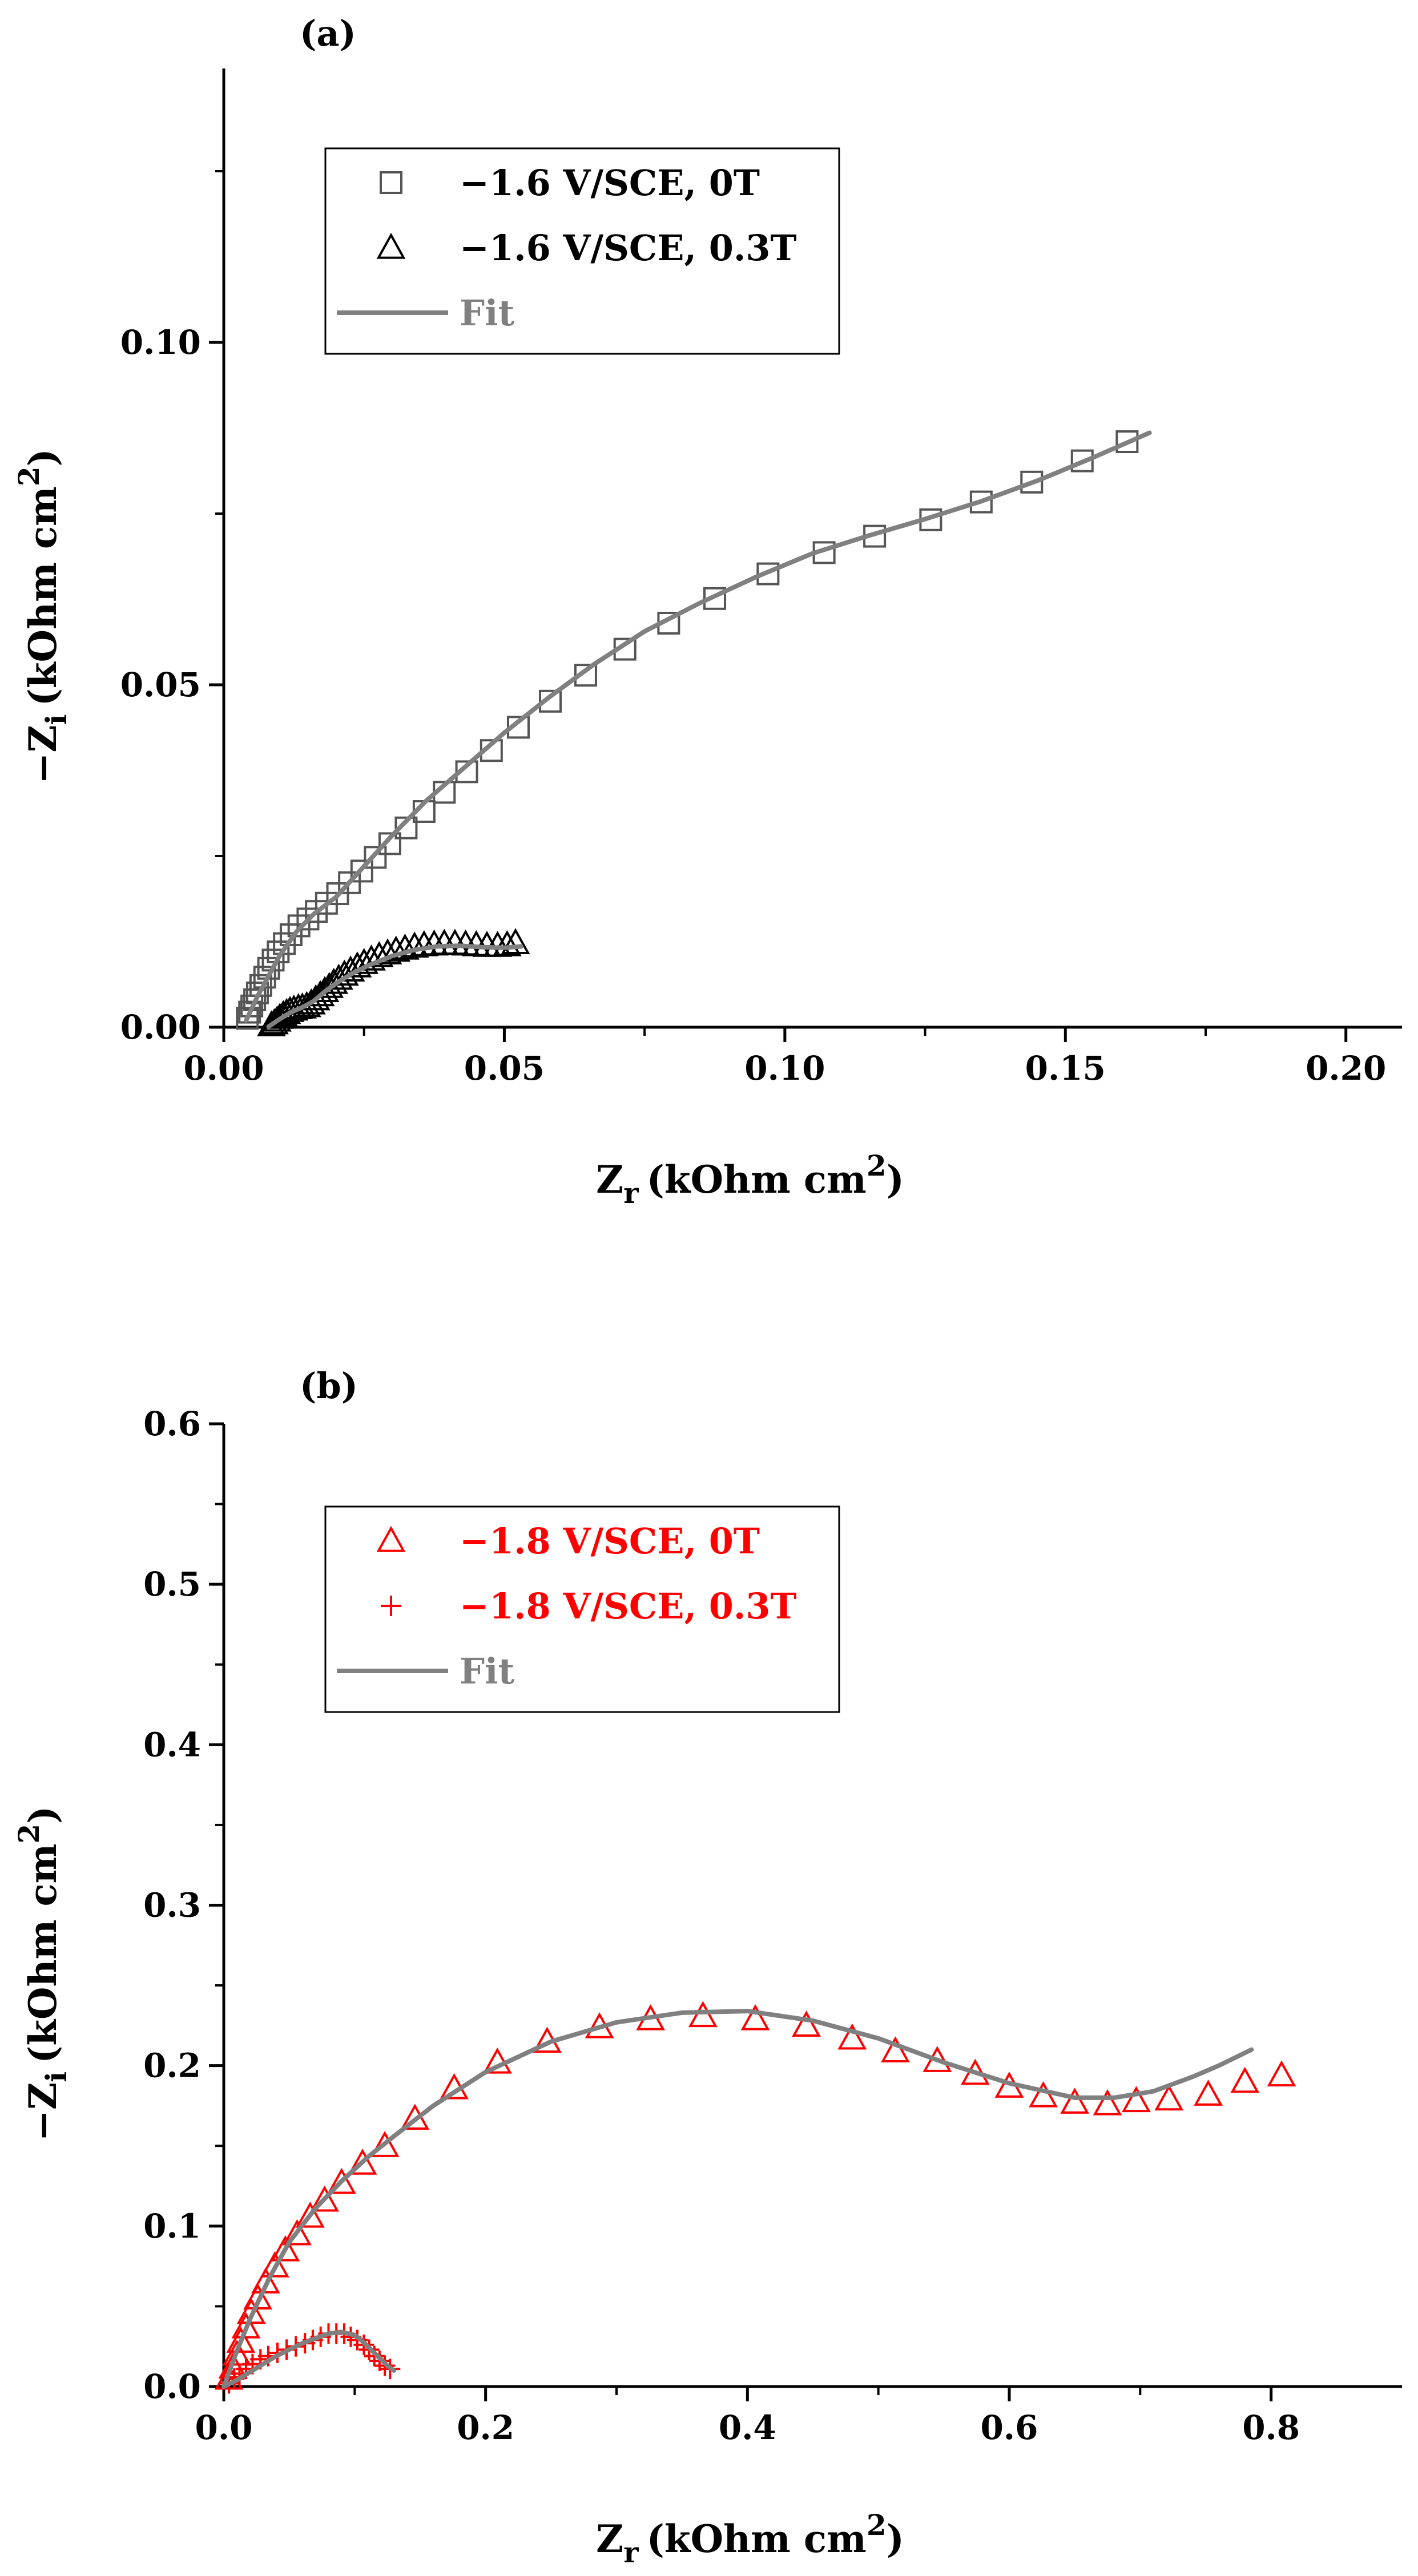 The height and width of the screenshot is (2576, 1418). I want to click on y-tick-label: 0.0, so click(172, 2386).